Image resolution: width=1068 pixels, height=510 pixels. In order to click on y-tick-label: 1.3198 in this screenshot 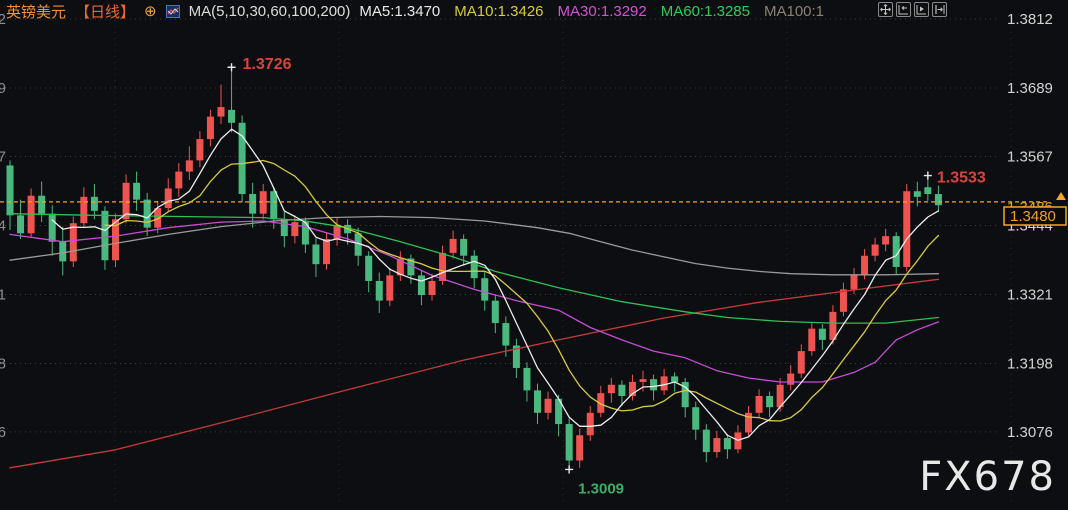, I will do `click(1030, 363)`.